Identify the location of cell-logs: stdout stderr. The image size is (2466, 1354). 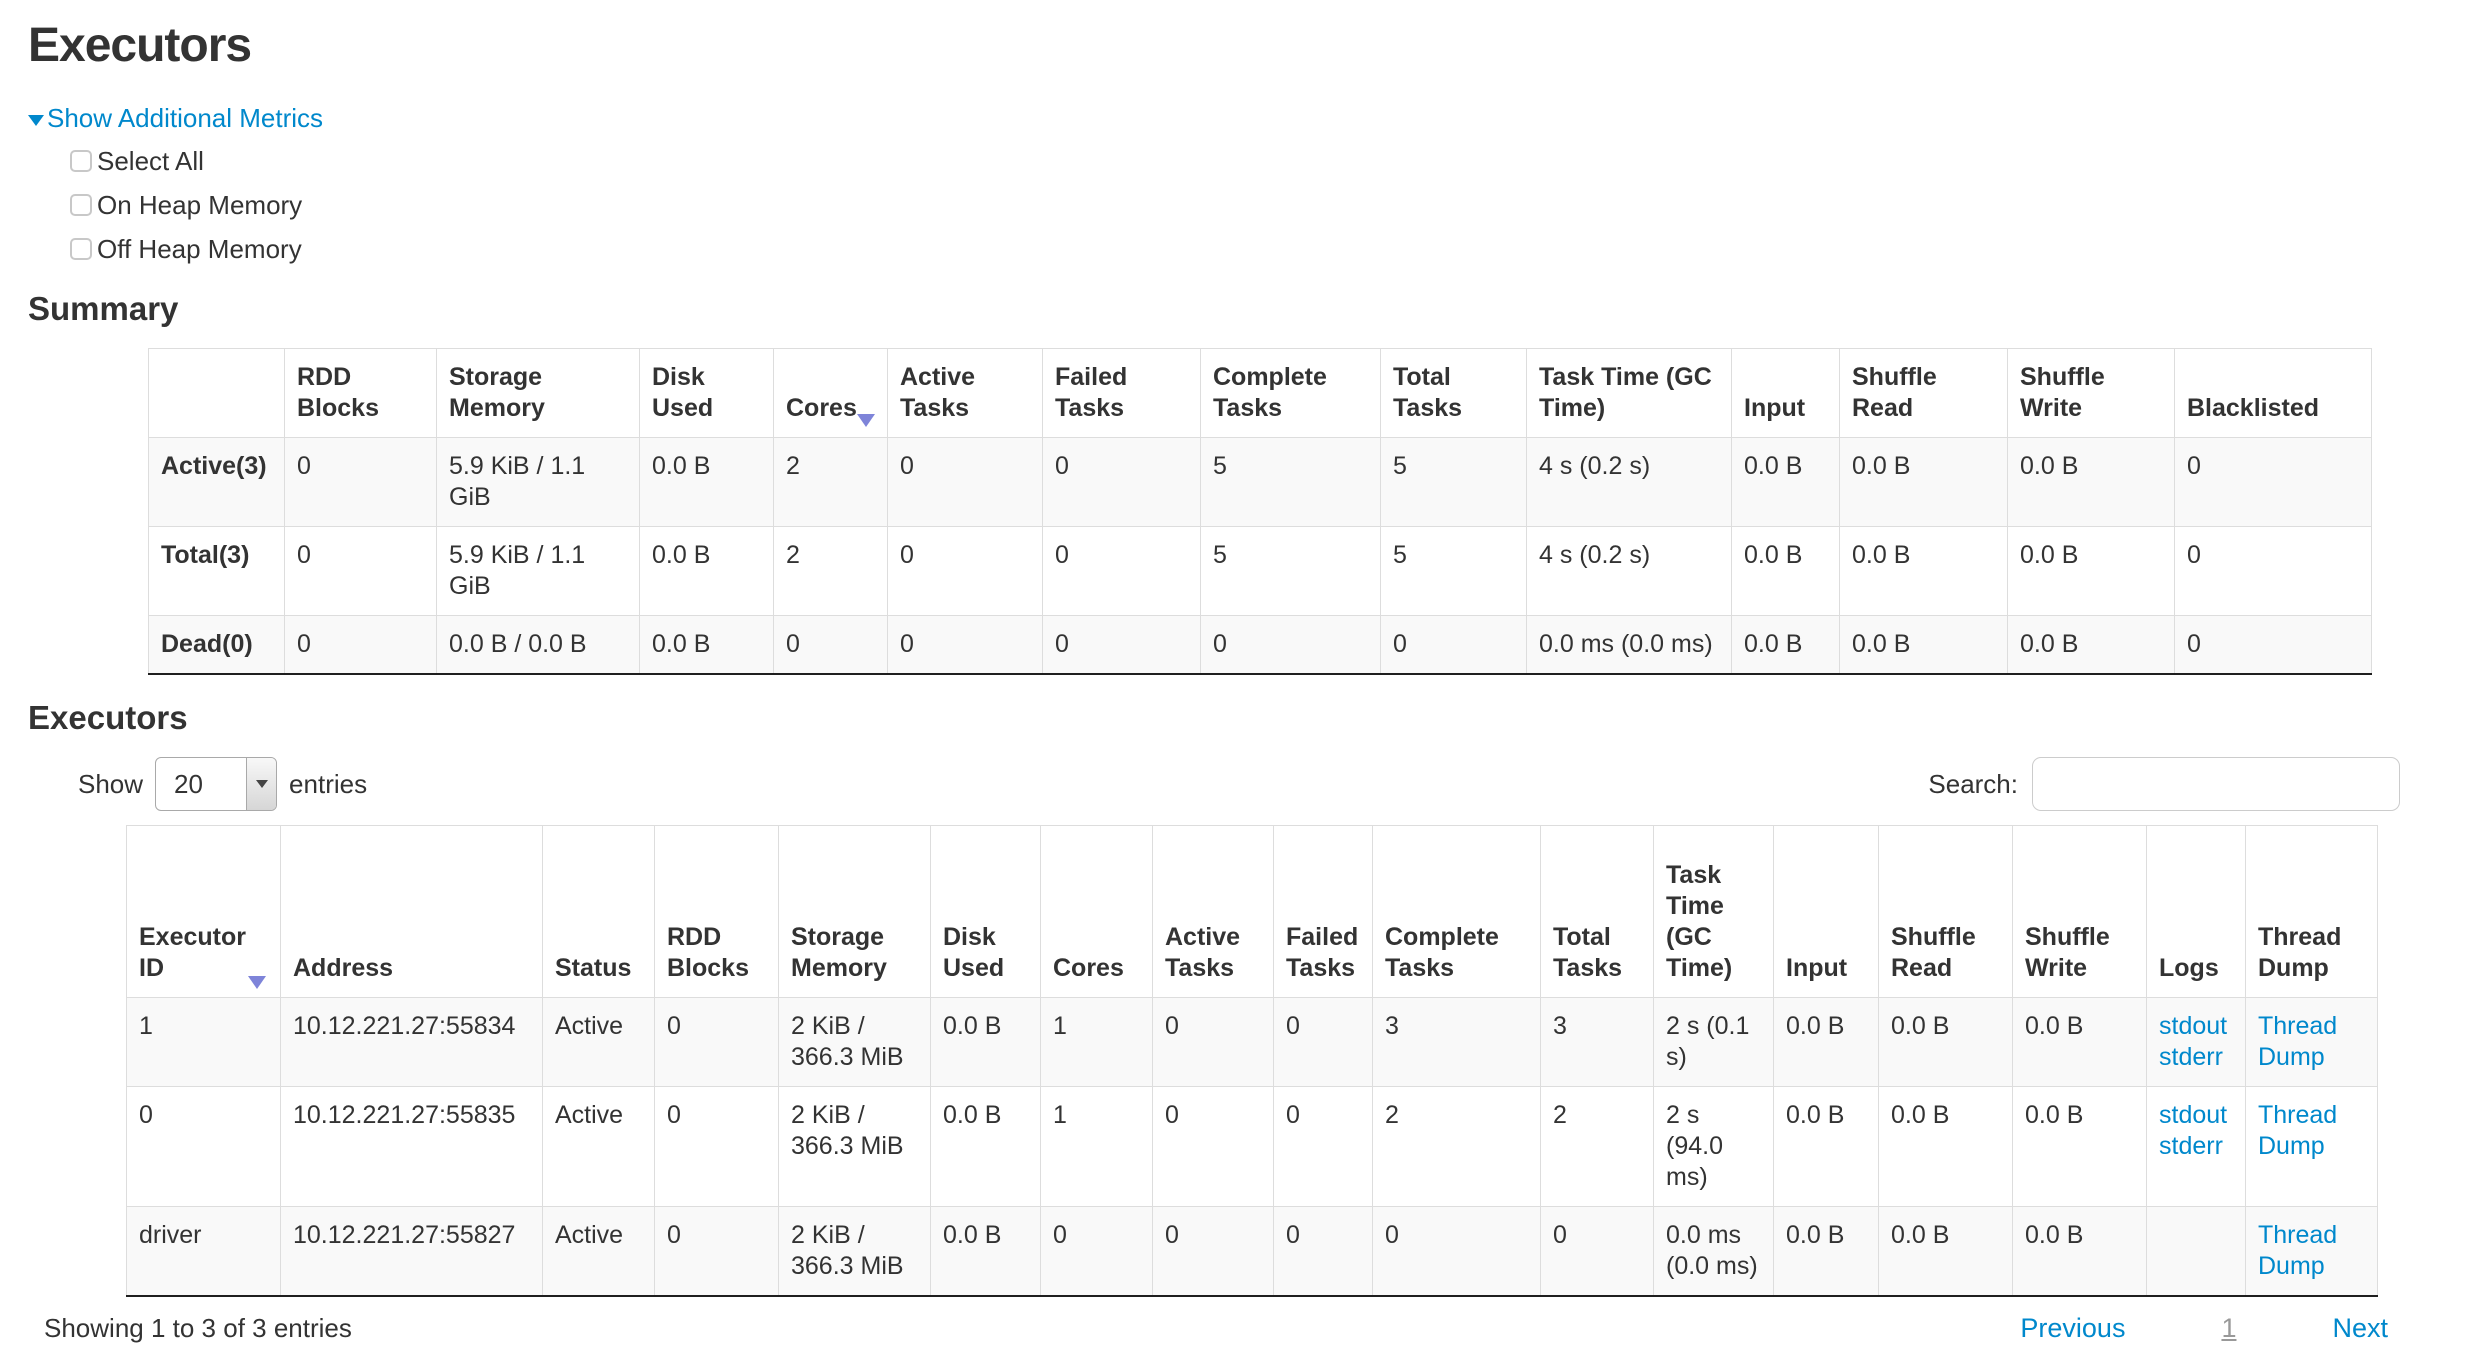
(2196, 1146).